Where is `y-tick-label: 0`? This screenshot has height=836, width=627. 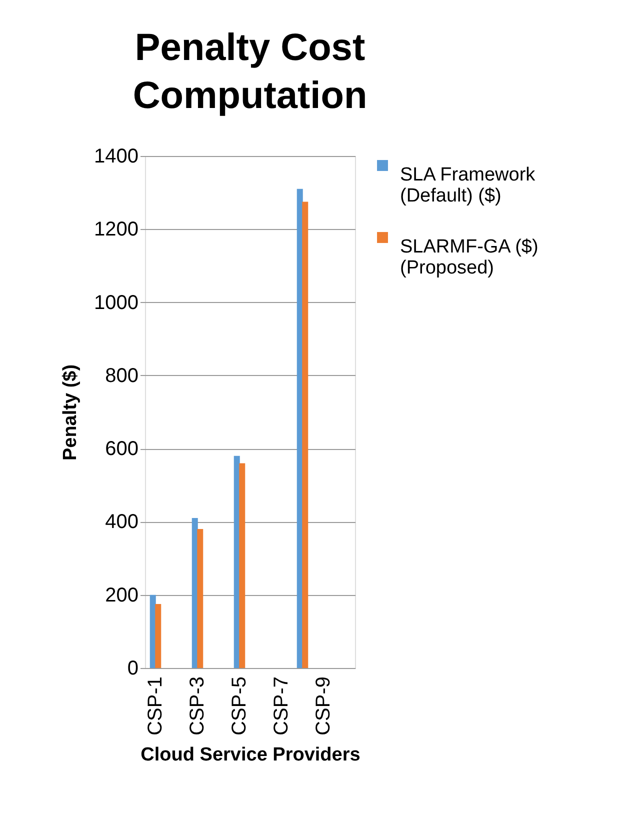
y-tick-label: 0 is located at coordinates (132, 669).